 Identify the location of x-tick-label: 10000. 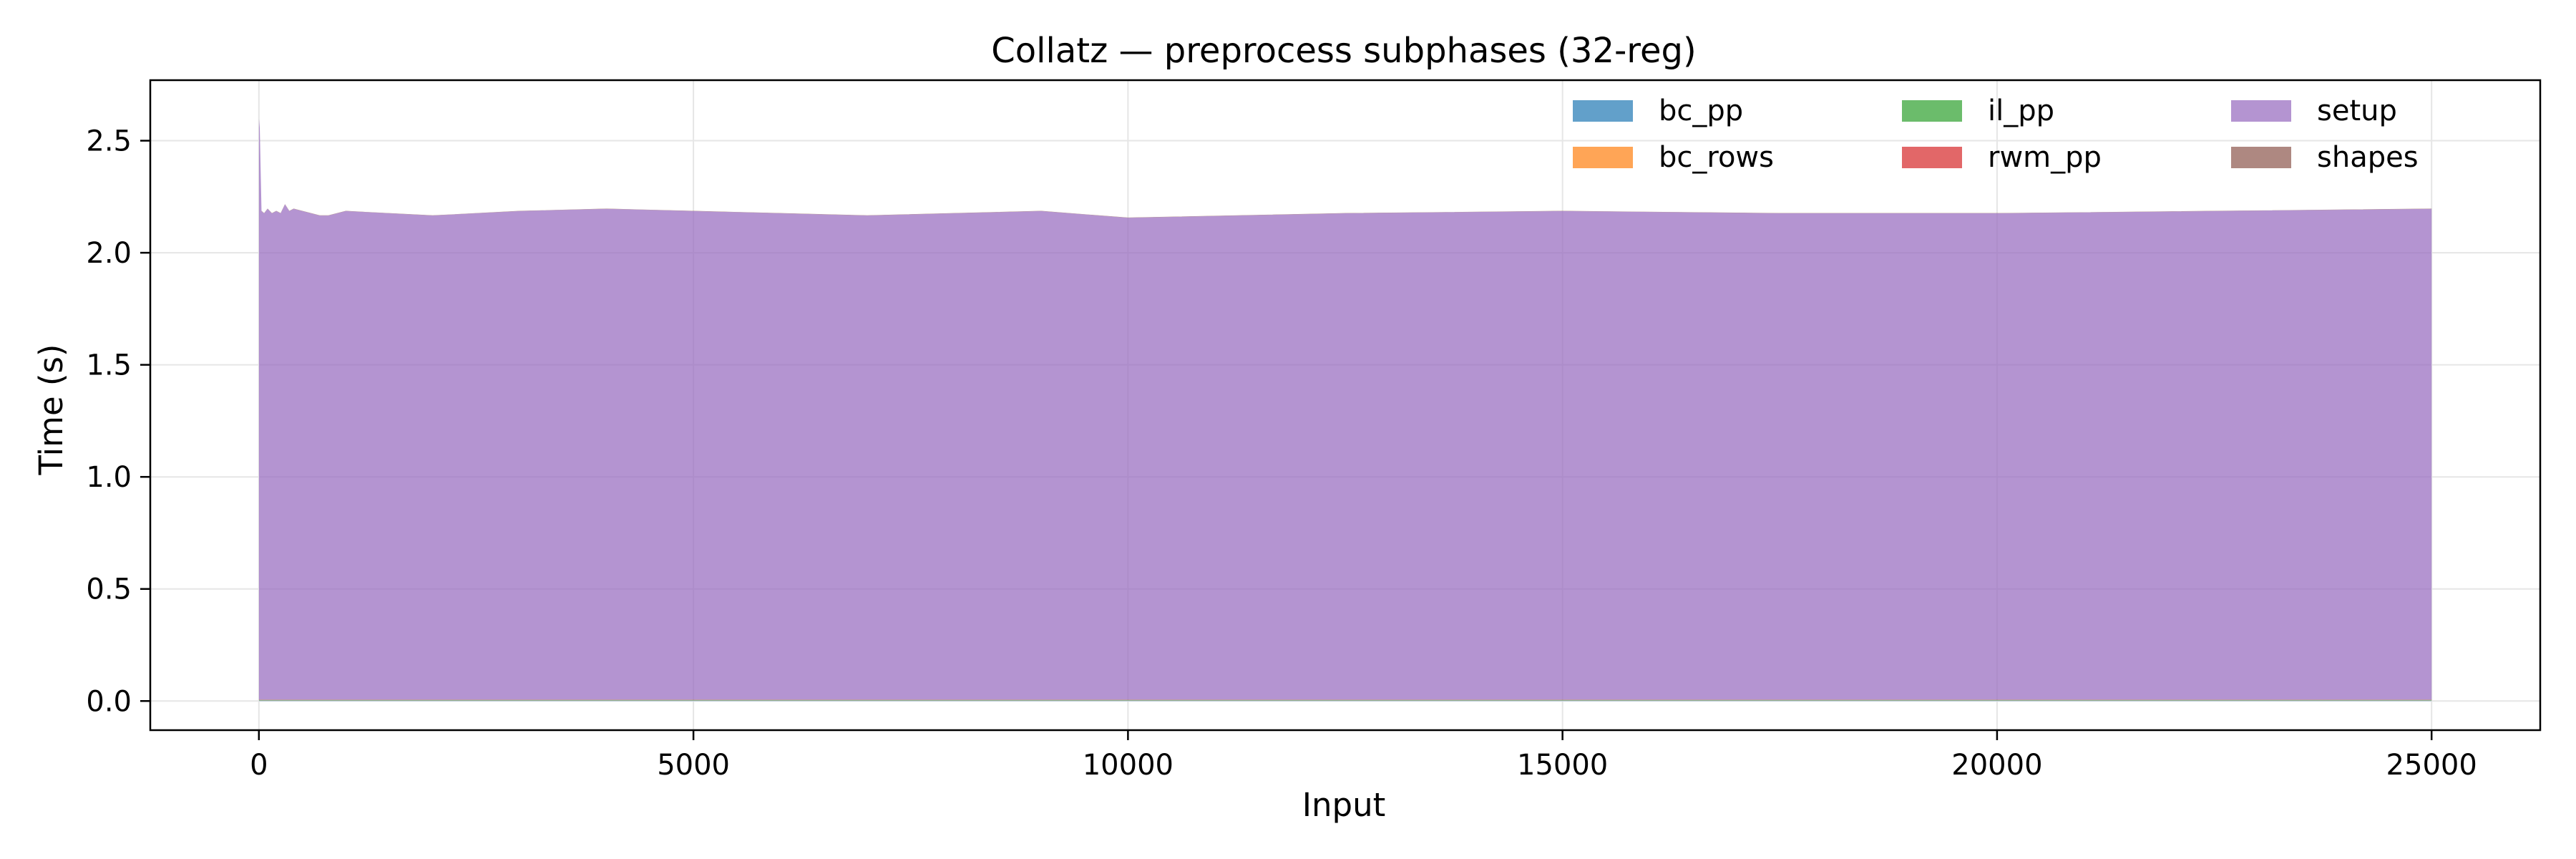
(1128, 765).